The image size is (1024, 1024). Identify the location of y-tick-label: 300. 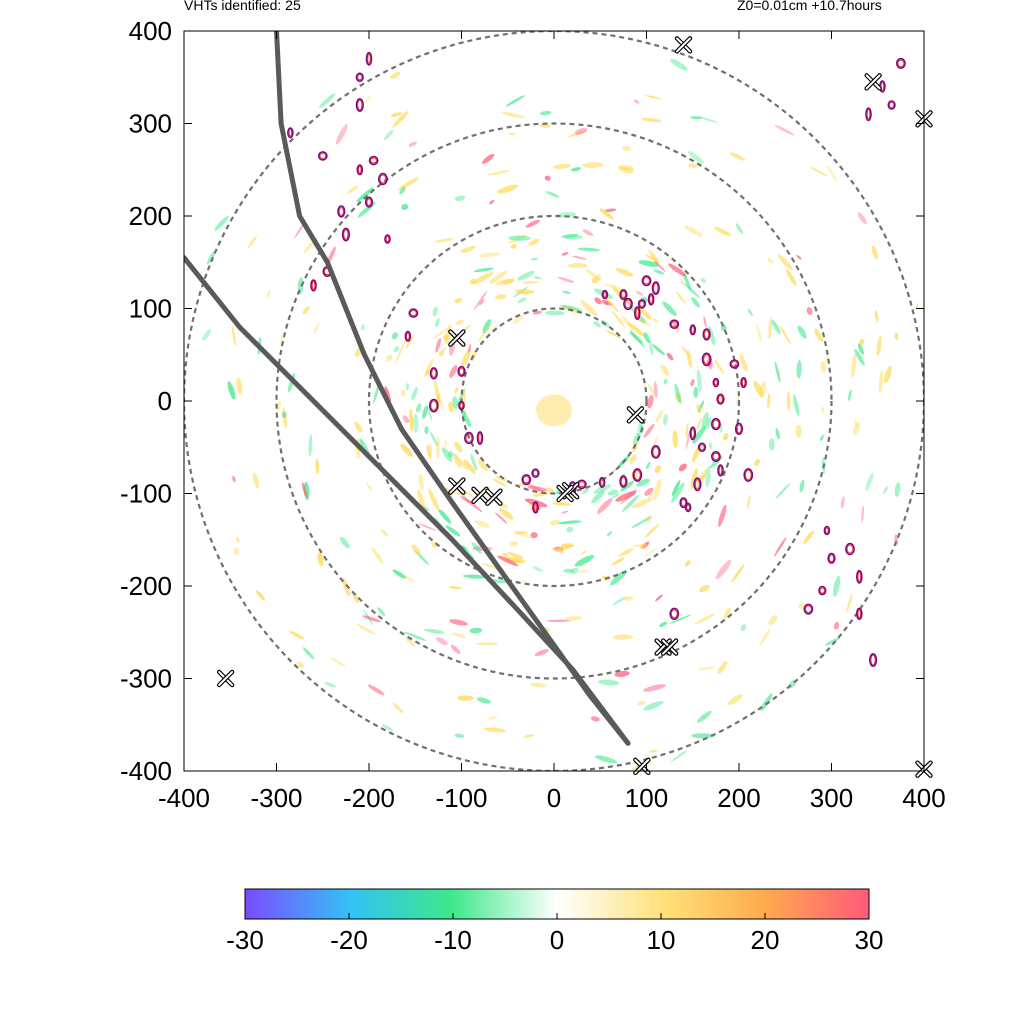
(150, 124).